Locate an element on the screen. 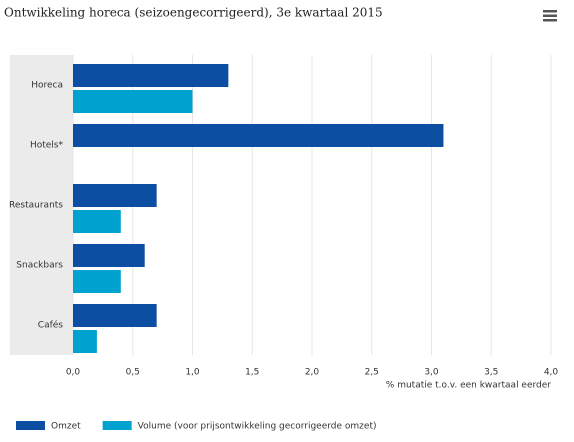  x-tick-label: 2,0 is located at coordinates (312, 373).